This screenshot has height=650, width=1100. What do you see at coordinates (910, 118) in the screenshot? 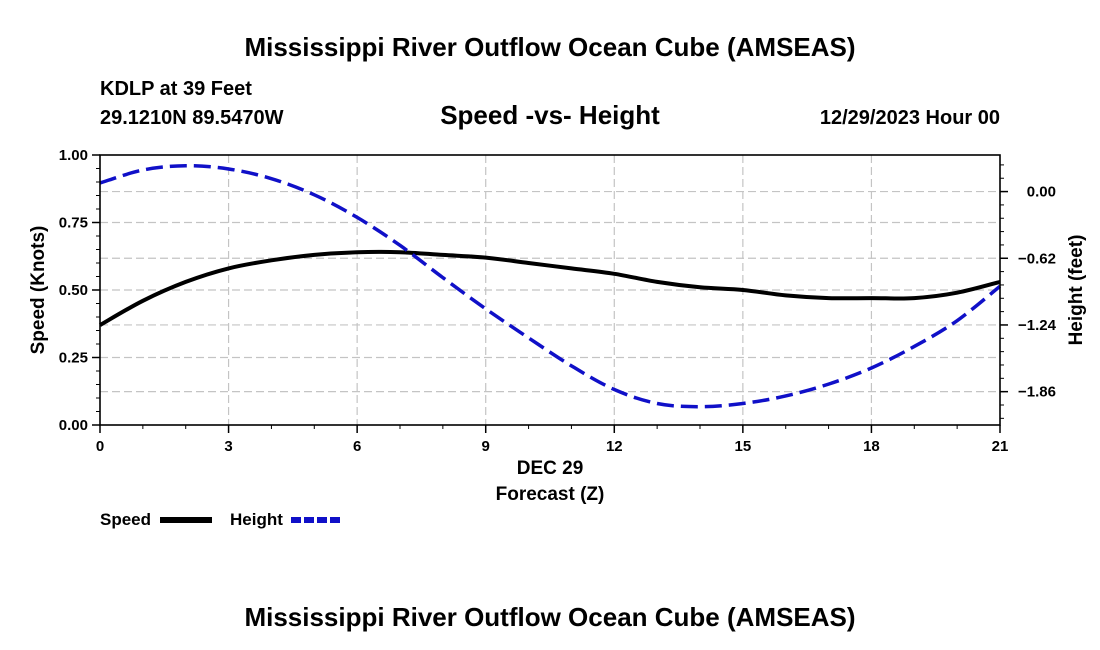
I see `date-label: 12/29/2023 Hour 00` at bounding box center [910, 118].